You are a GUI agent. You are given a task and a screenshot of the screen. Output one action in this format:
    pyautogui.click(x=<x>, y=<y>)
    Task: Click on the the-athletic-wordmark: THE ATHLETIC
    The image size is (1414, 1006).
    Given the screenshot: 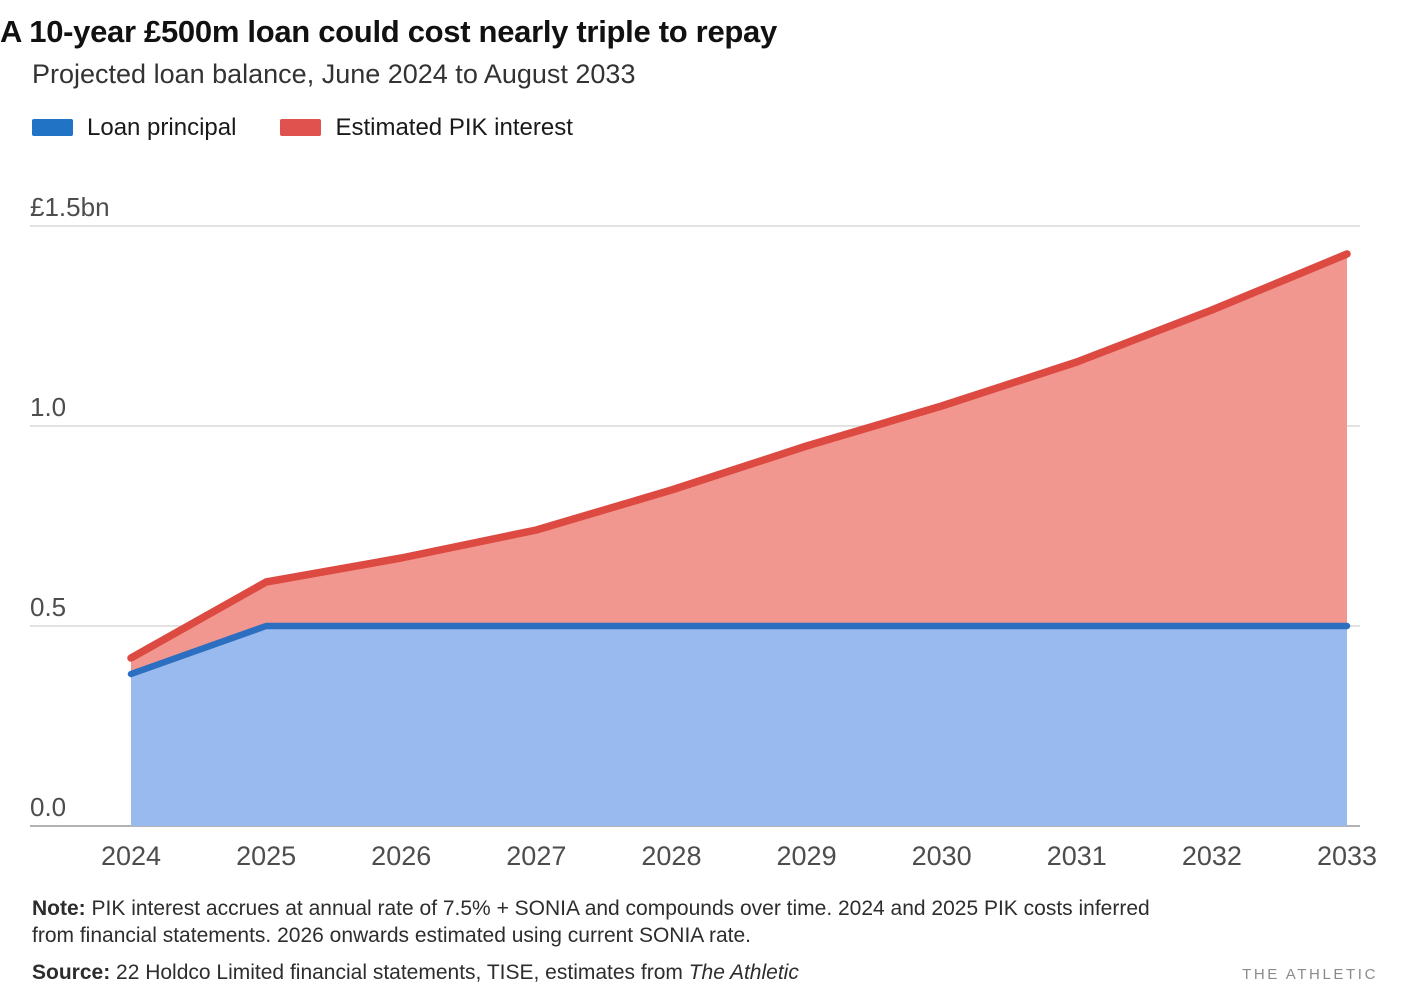 What is the action you would take?
    pyautogui.click(x=1310, y=975)
    